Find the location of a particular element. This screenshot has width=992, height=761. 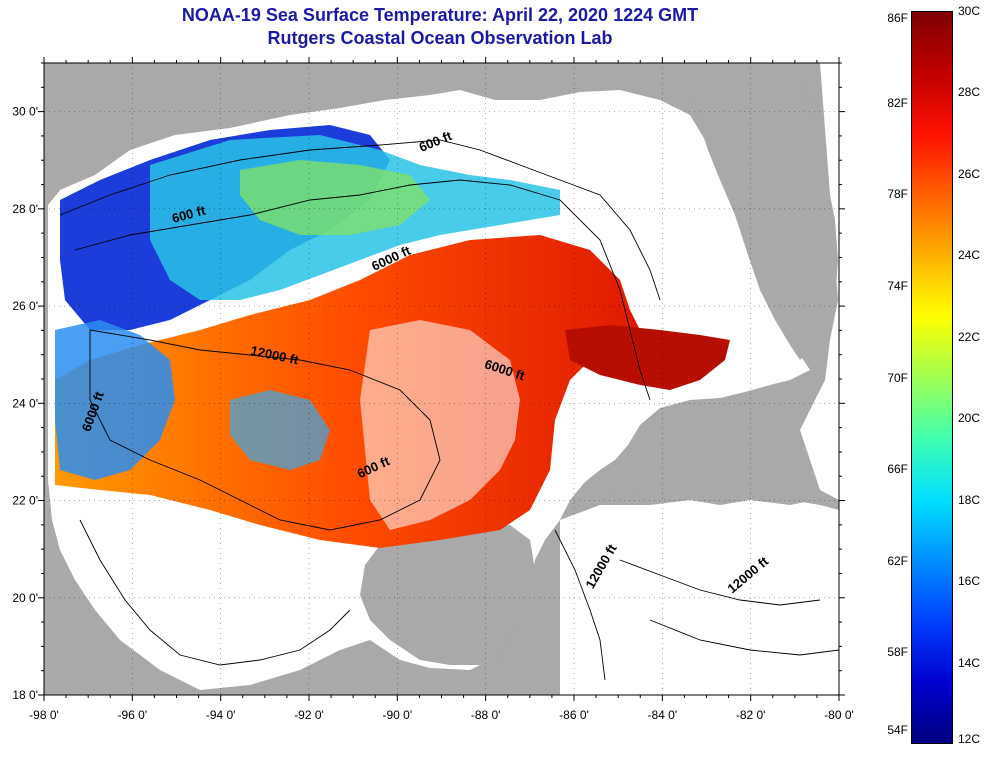

fahrenheit-label: 86F is located at coordinates (897, 18).